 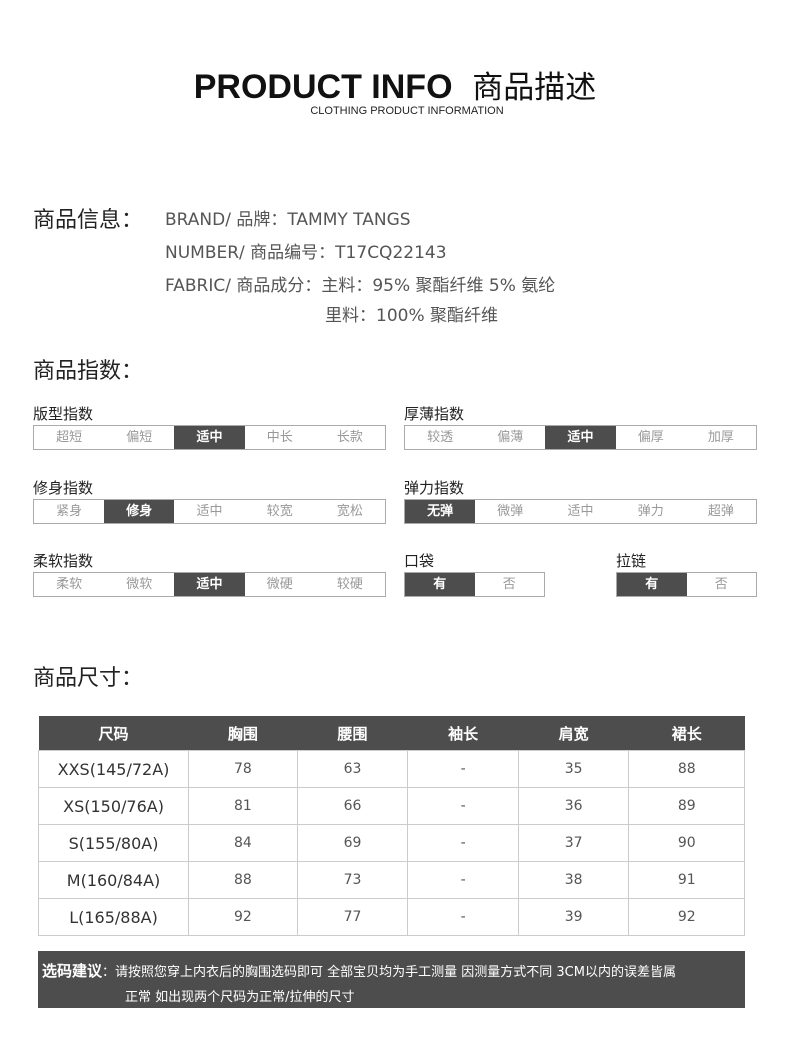 I want to click on advice-label: 选码建议, so click(x=72, y=971).